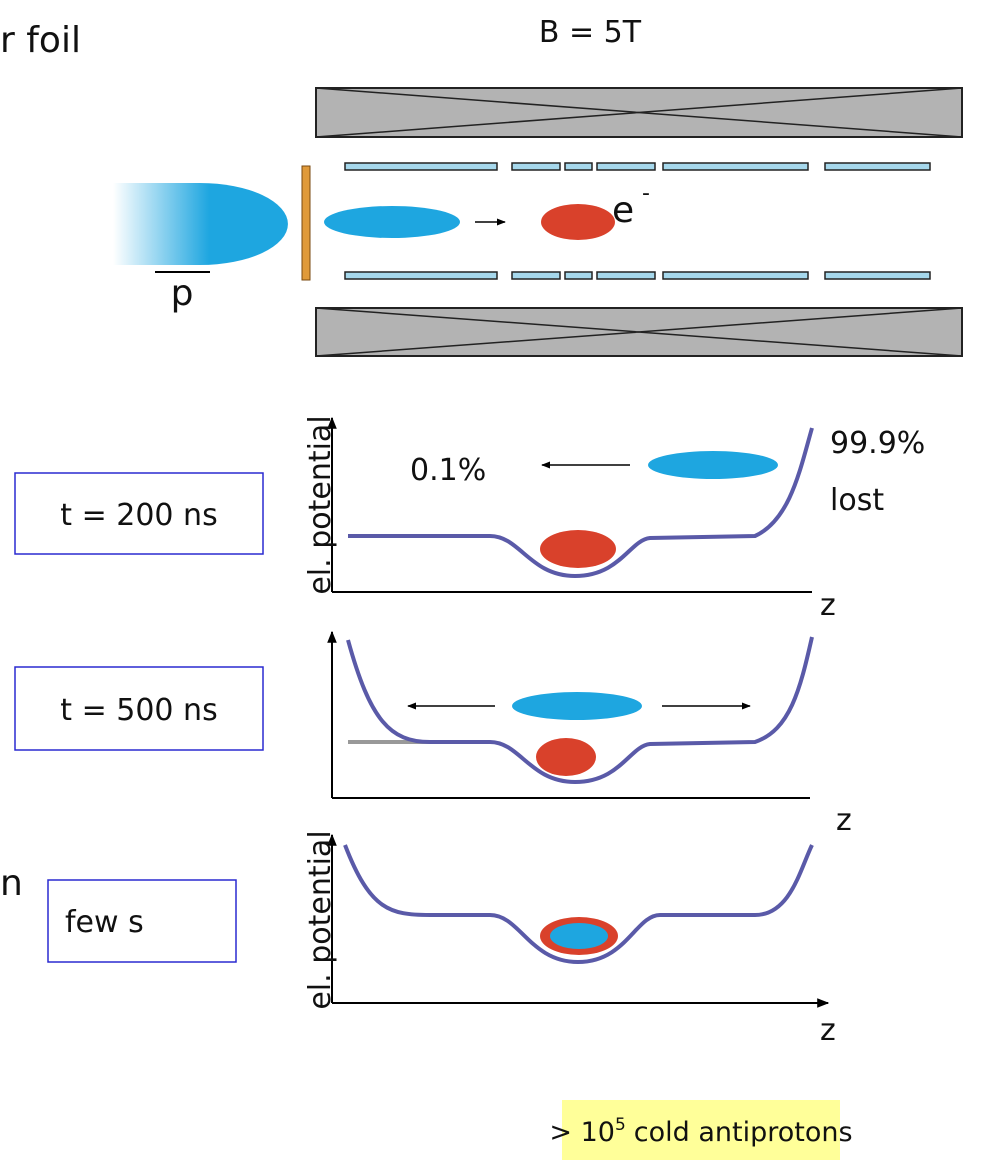  Describe the element at coordinates (623, 210) in the screenshot. I see `electron-label: e` at that location.